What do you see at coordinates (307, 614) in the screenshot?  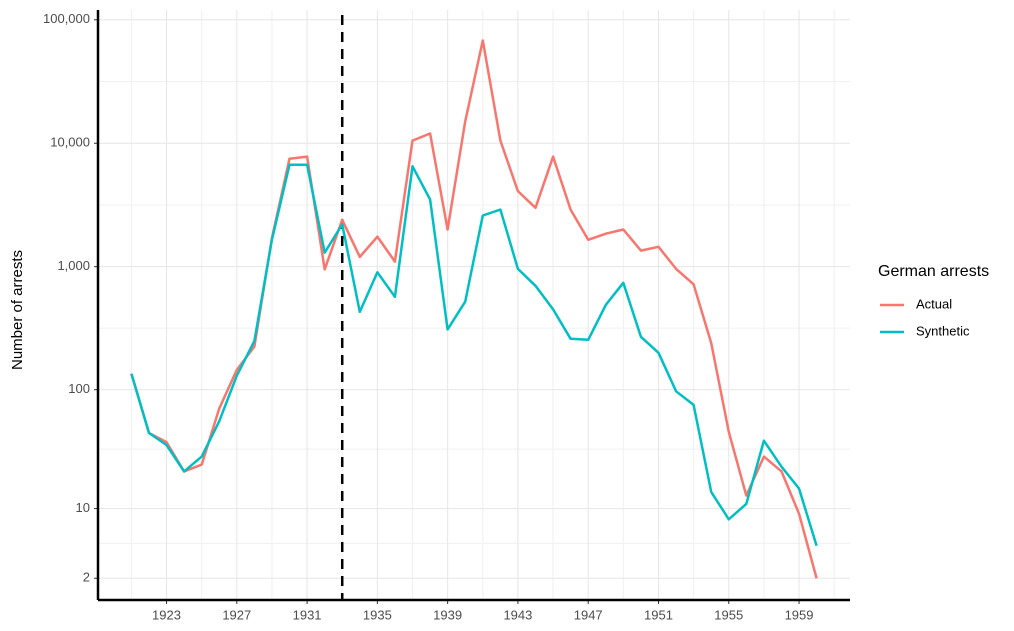 I see `x-tick-label: 1931` at bounding box center [307, 614].